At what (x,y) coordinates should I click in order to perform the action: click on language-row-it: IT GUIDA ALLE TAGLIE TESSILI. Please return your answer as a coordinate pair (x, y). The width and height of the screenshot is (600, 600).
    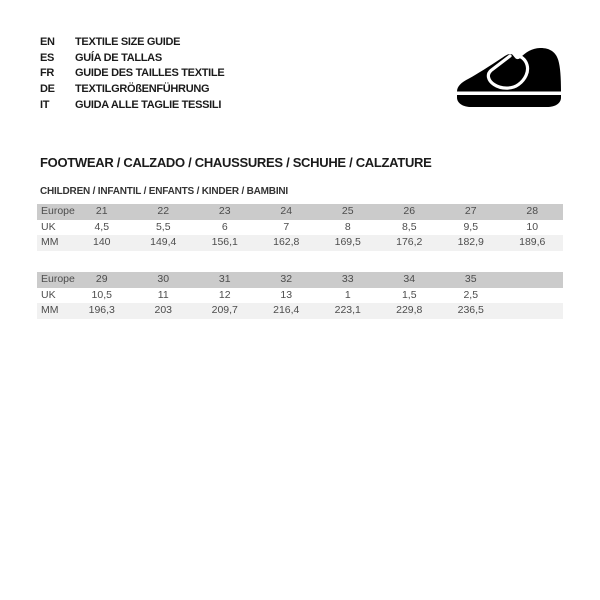
    Looking at the image, I should click on (132, 105).